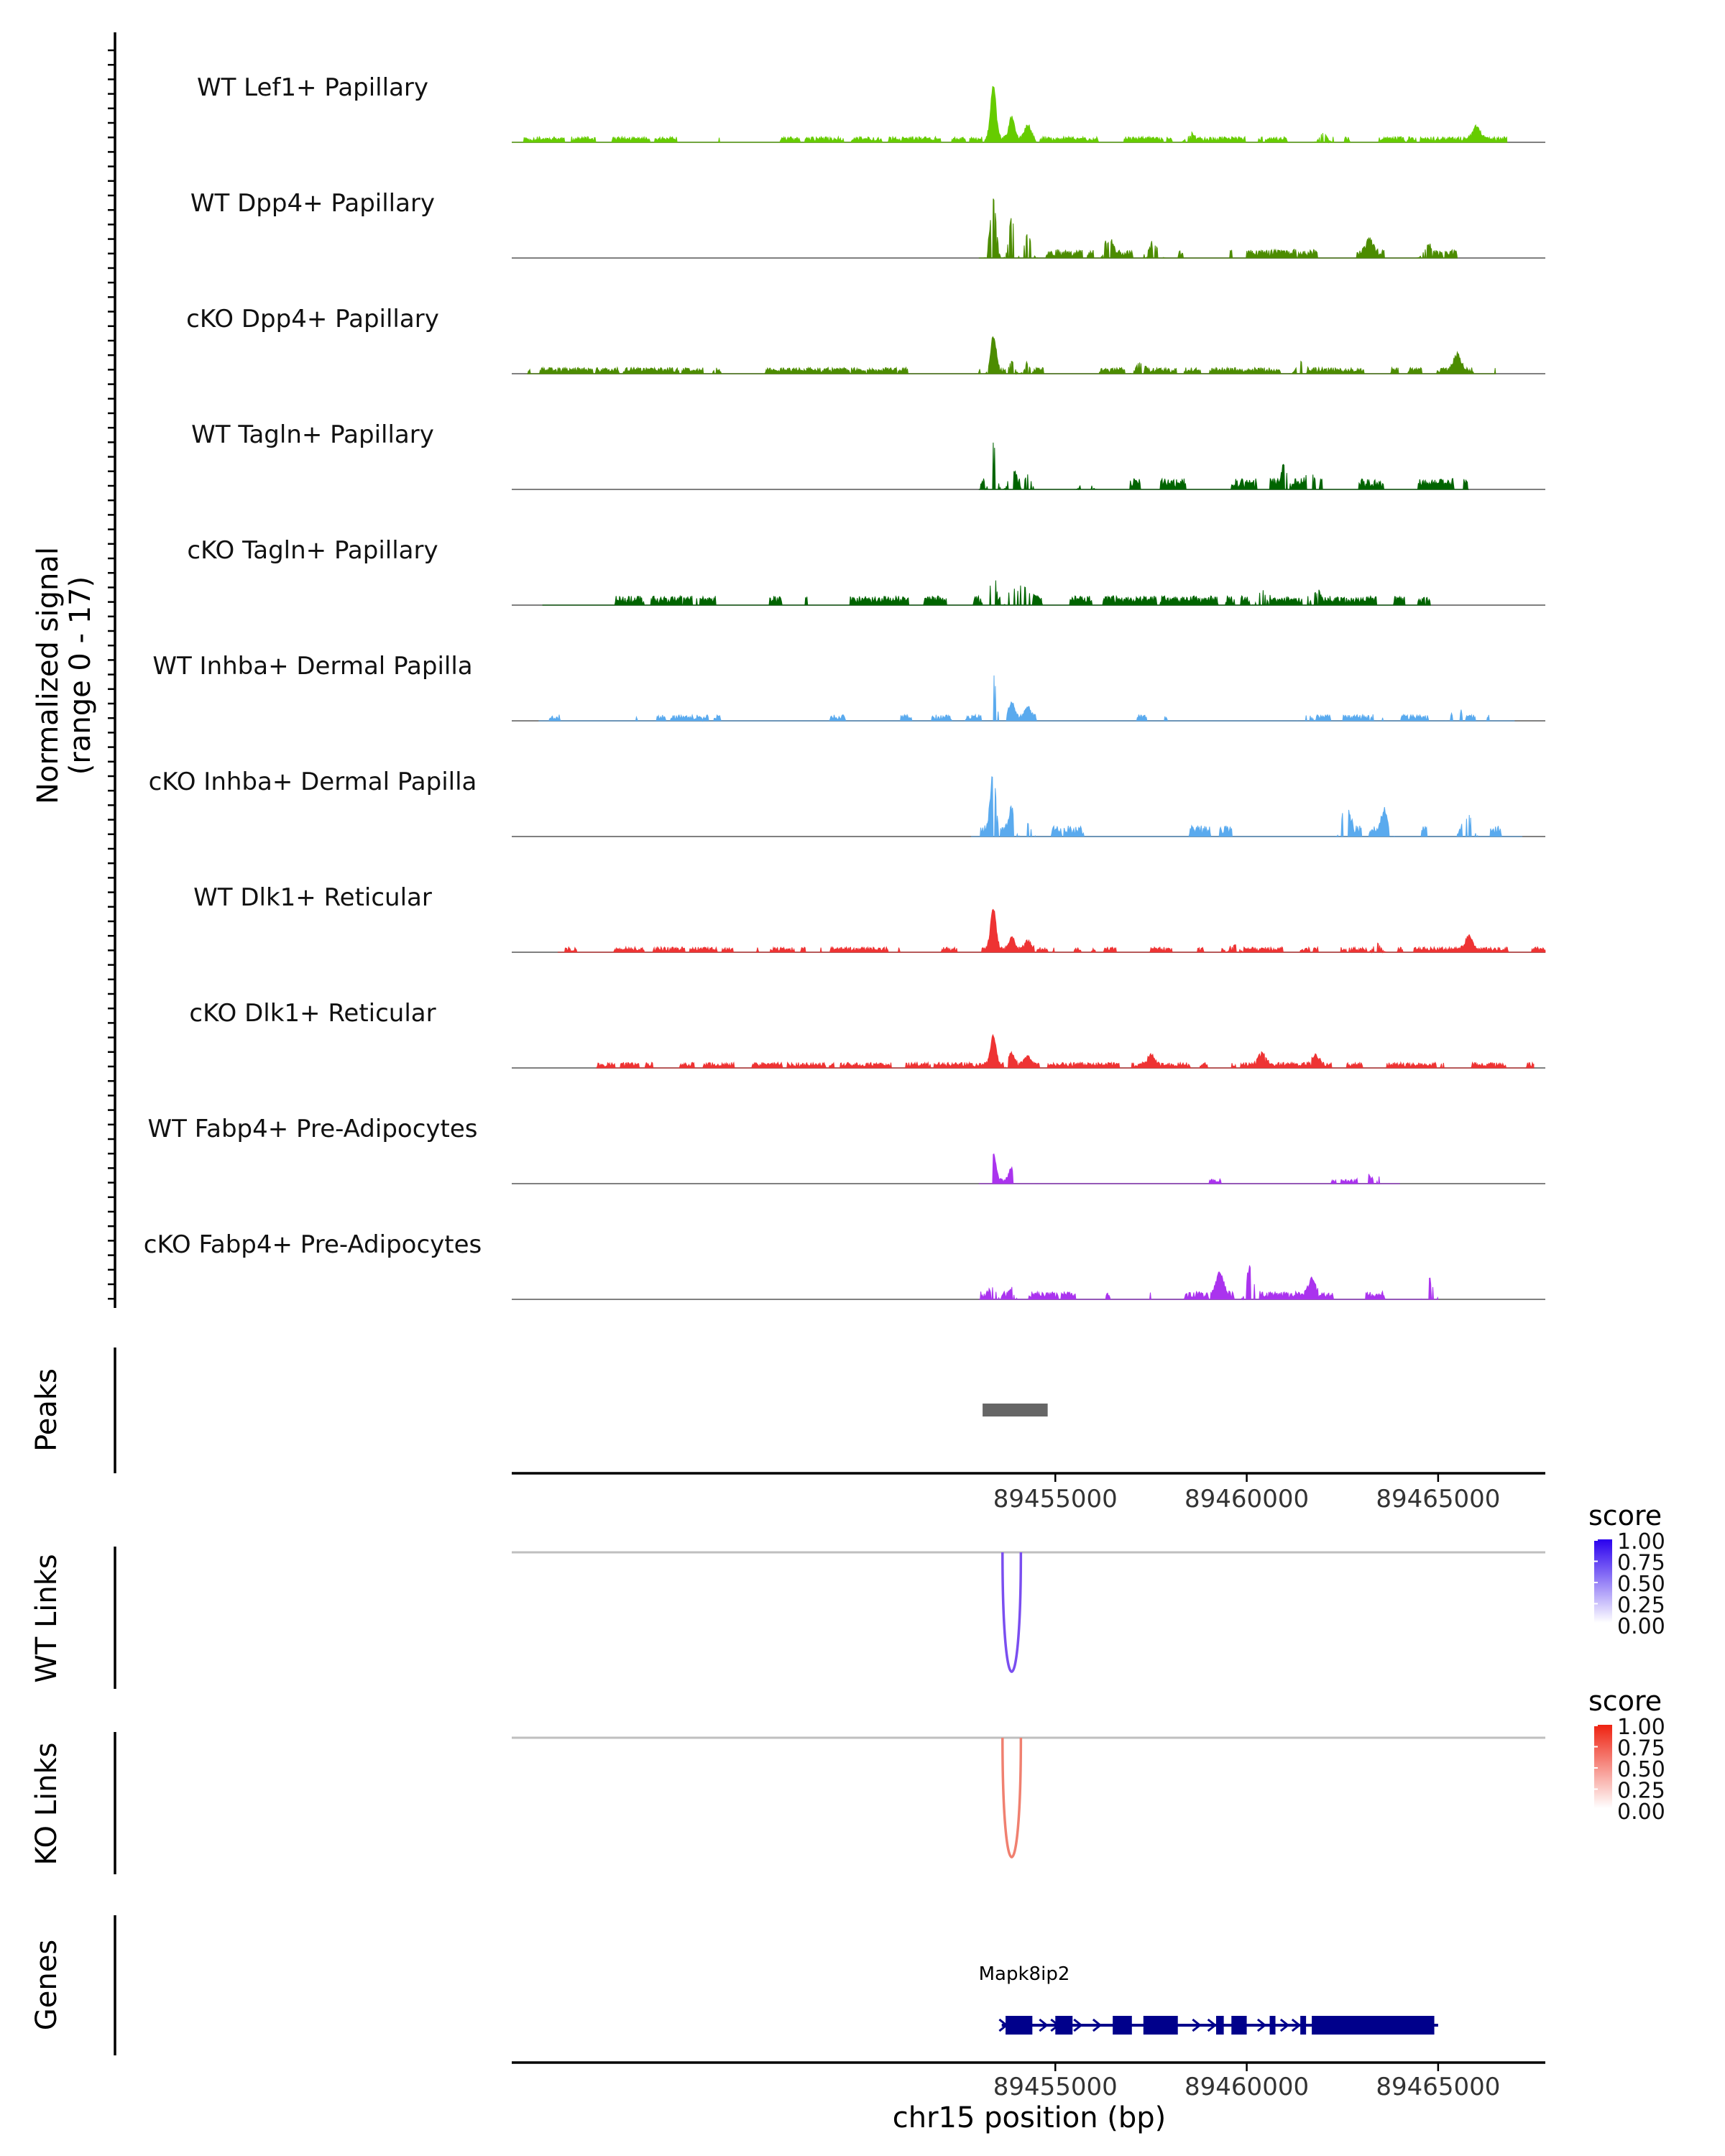  What do you see at coordinates (312, 1014) in the screenshot?
I see `track-label: cKO Dlk1+ Reticular` at bounding box center [312, 1014].